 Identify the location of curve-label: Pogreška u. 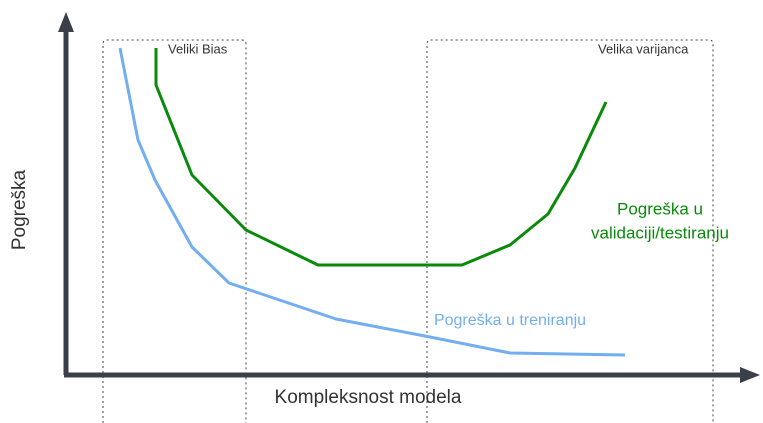
(660, 208).